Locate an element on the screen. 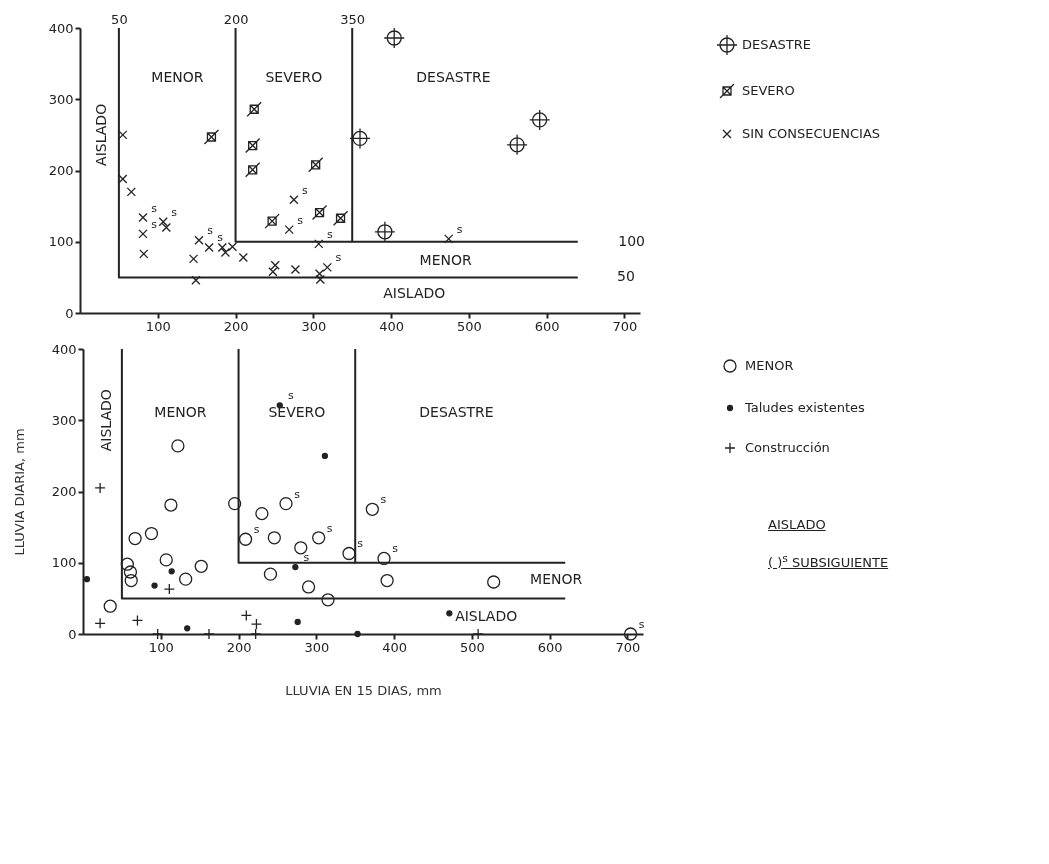 The width and height of the screenshot is (1049, 864). legend-label: MENOR is located at coordinates (769, 365).